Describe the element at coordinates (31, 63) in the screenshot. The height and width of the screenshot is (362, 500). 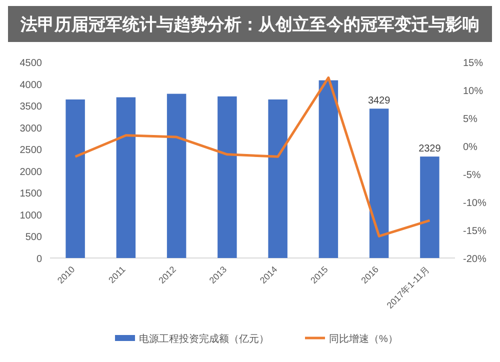
I see `y-tick-label: 4500` at that location.